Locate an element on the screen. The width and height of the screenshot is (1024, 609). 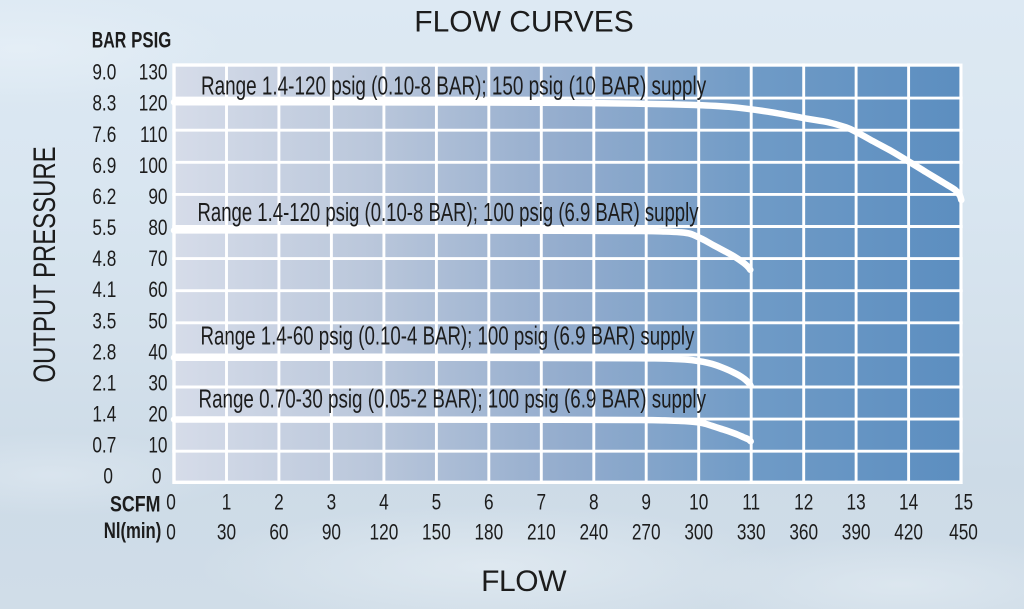
svg-text: 2 is located at coordinates (279, 503).